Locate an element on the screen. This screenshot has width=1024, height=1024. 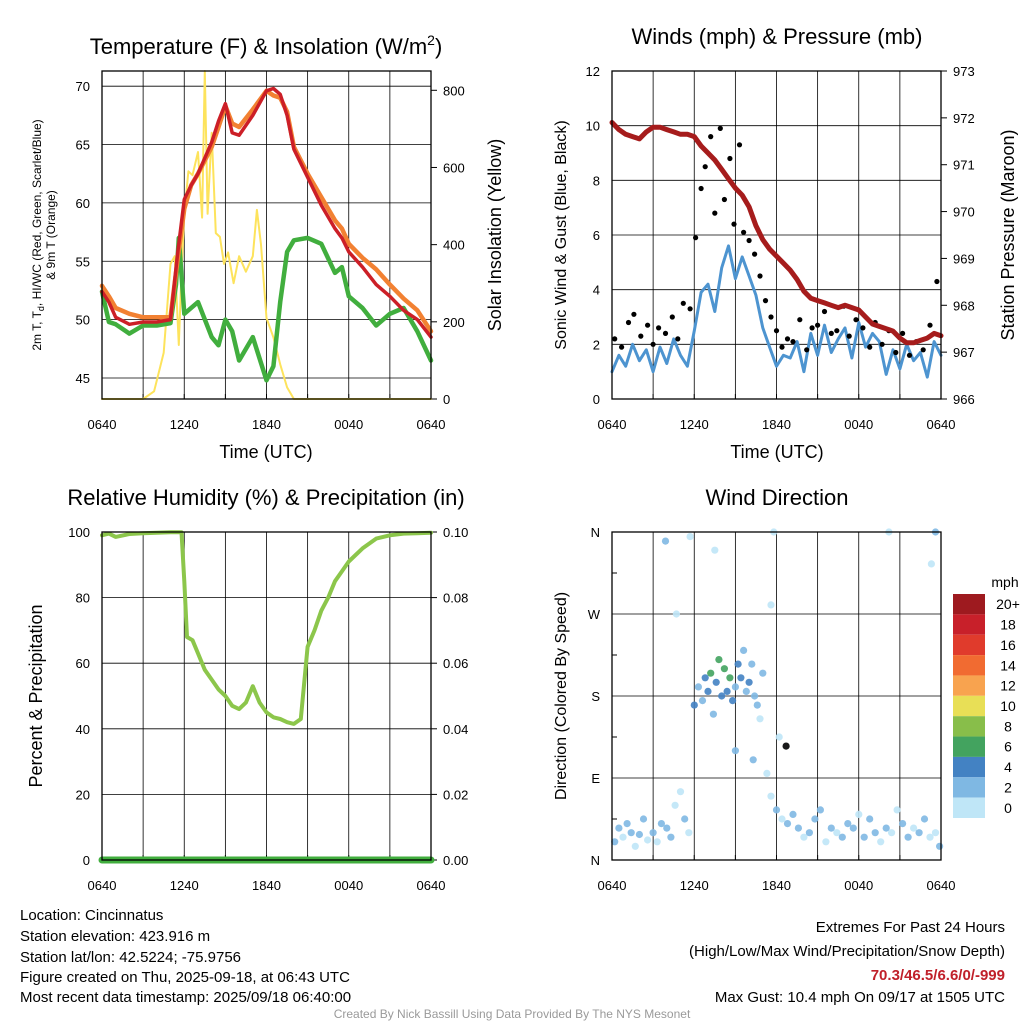
y2-tick-label: 967 is located at coordinates (964, 352).